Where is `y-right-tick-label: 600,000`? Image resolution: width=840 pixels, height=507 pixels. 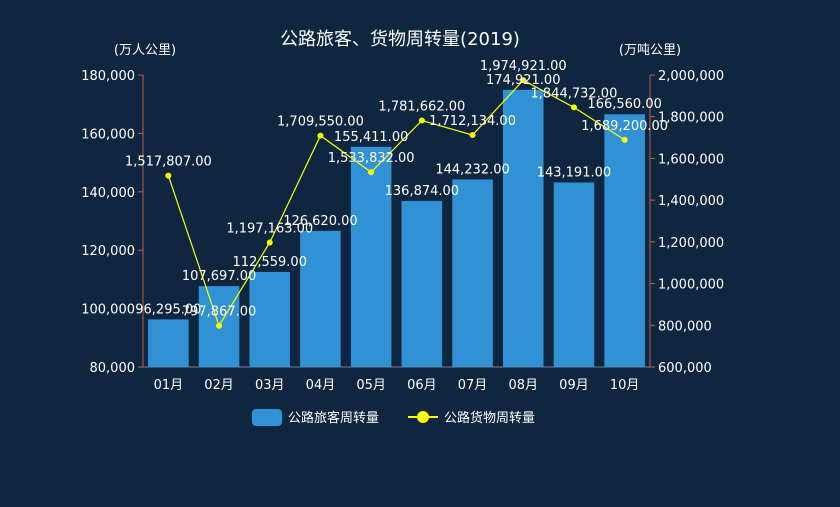
y-right-tick-label: 600,000 is located at coordinates (685, 368).